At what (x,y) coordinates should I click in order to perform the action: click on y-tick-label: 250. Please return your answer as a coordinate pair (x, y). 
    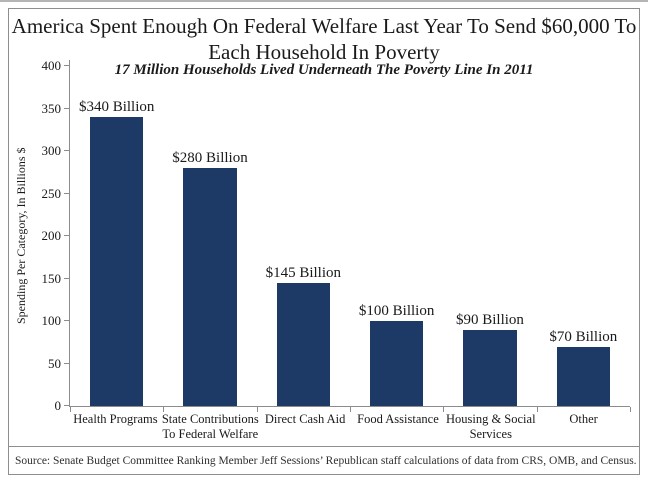
    Looking at the image, I should click on (51, 193).